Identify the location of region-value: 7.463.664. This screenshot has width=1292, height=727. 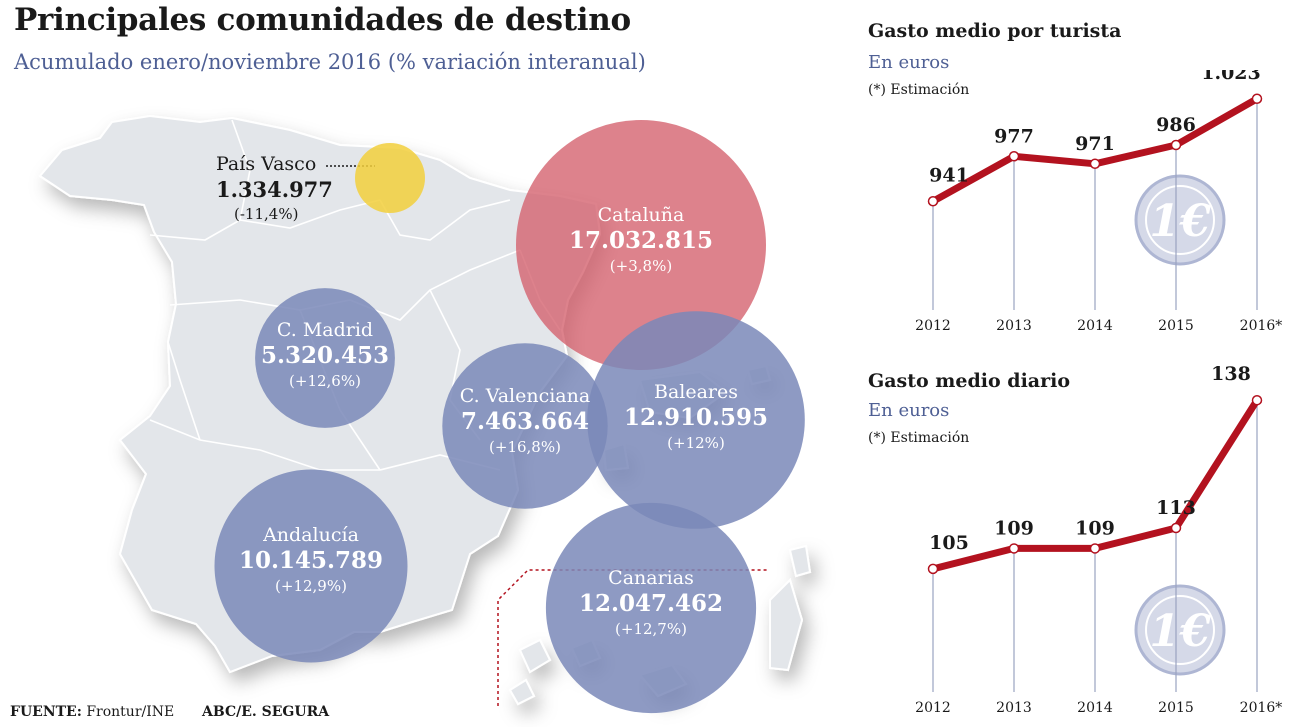
(525, 421).